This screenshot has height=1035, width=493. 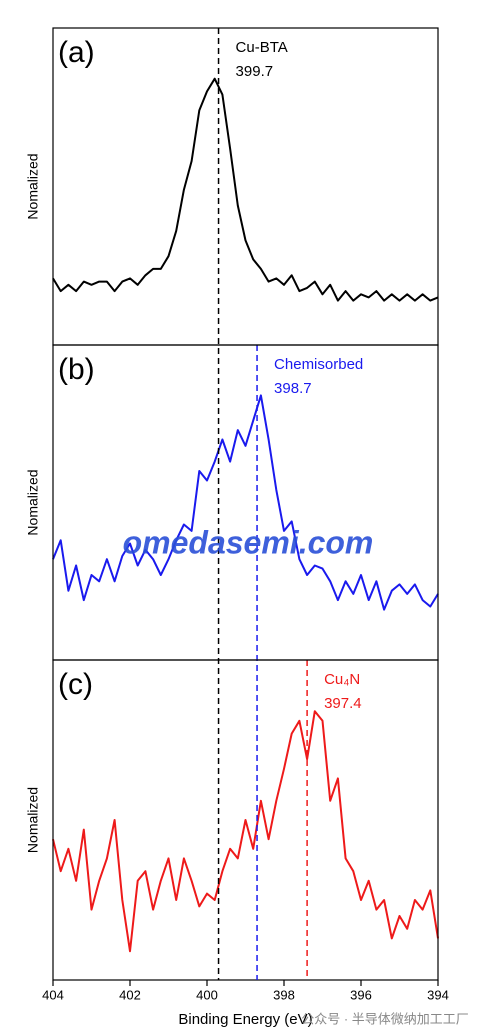 What do you see at coordinates (293, 388) in the screenshot?
I see `annotation-value: 398.7` at bounding box center [293, 388].